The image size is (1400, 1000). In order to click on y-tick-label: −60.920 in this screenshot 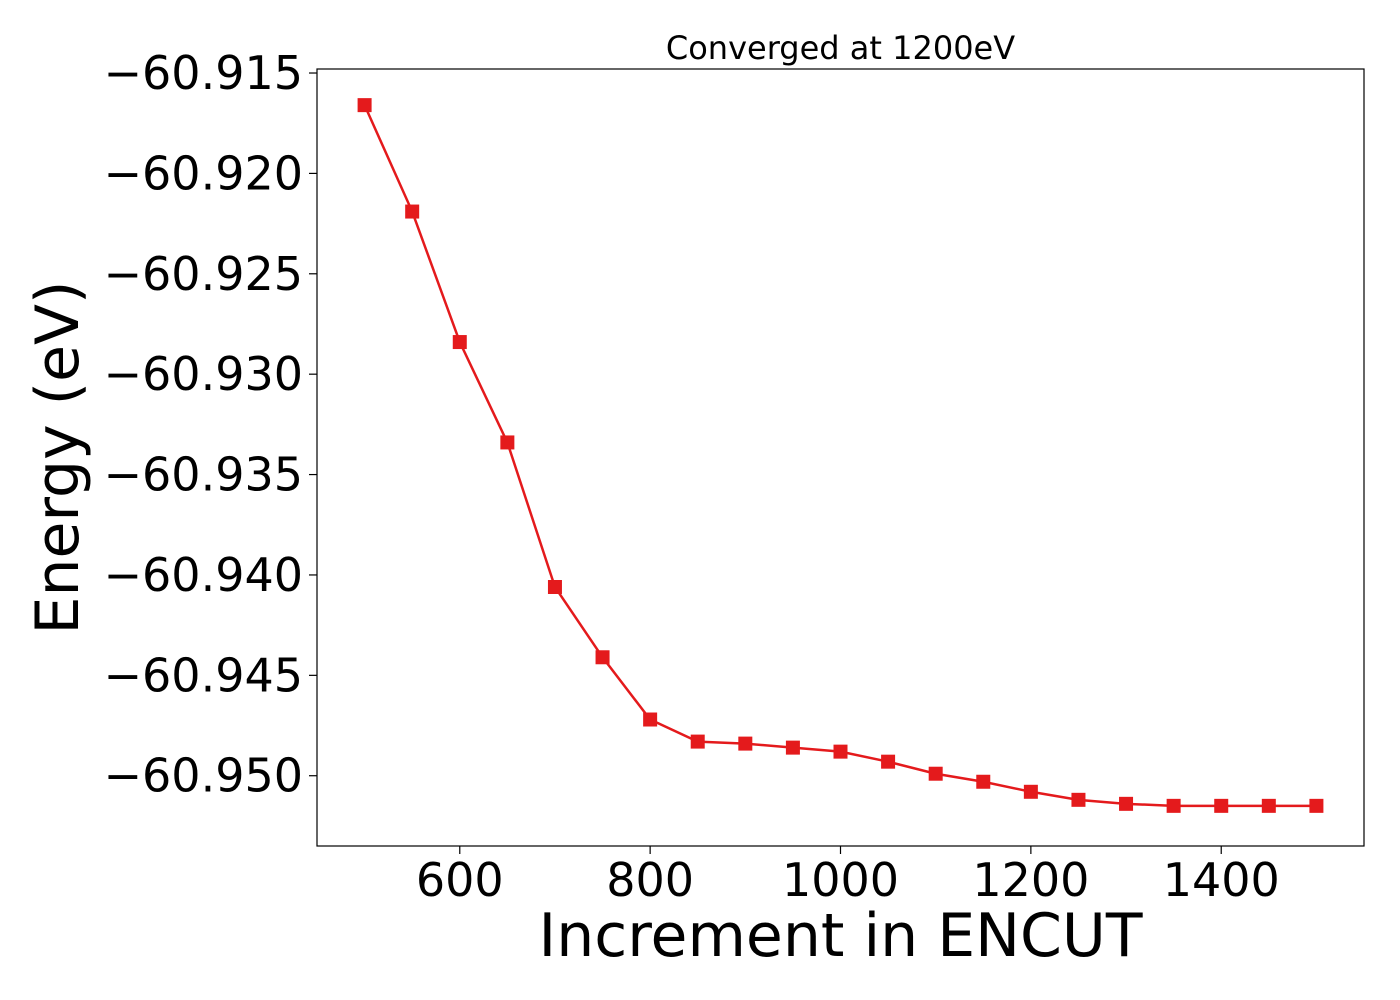, I will do `click(204, 173)`.